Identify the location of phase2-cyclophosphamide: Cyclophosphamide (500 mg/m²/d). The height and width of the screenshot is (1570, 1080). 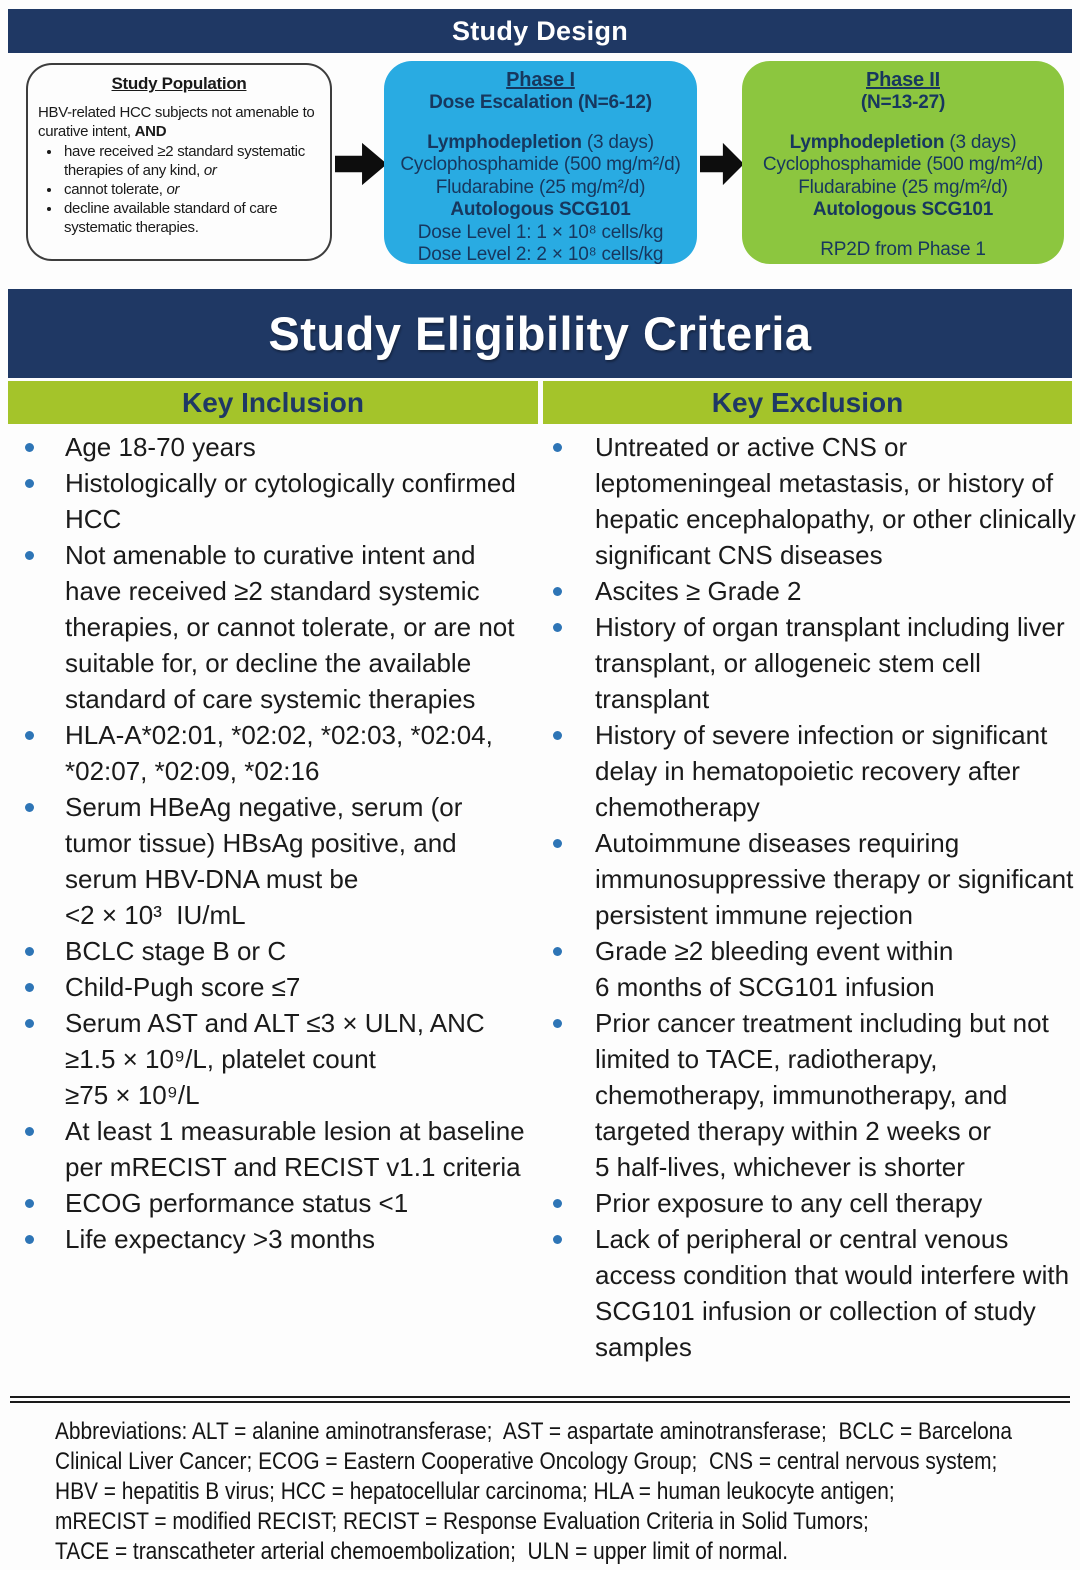
(903, 164).